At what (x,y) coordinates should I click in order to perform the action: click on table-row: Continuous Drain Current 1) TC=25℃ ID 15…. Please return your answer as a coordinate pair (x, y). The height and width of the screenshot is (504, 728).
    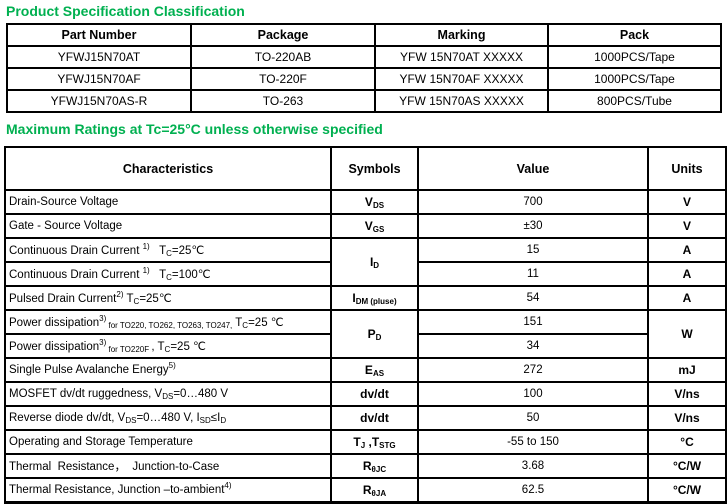
    Looking at the image, I should click on (365, 262).